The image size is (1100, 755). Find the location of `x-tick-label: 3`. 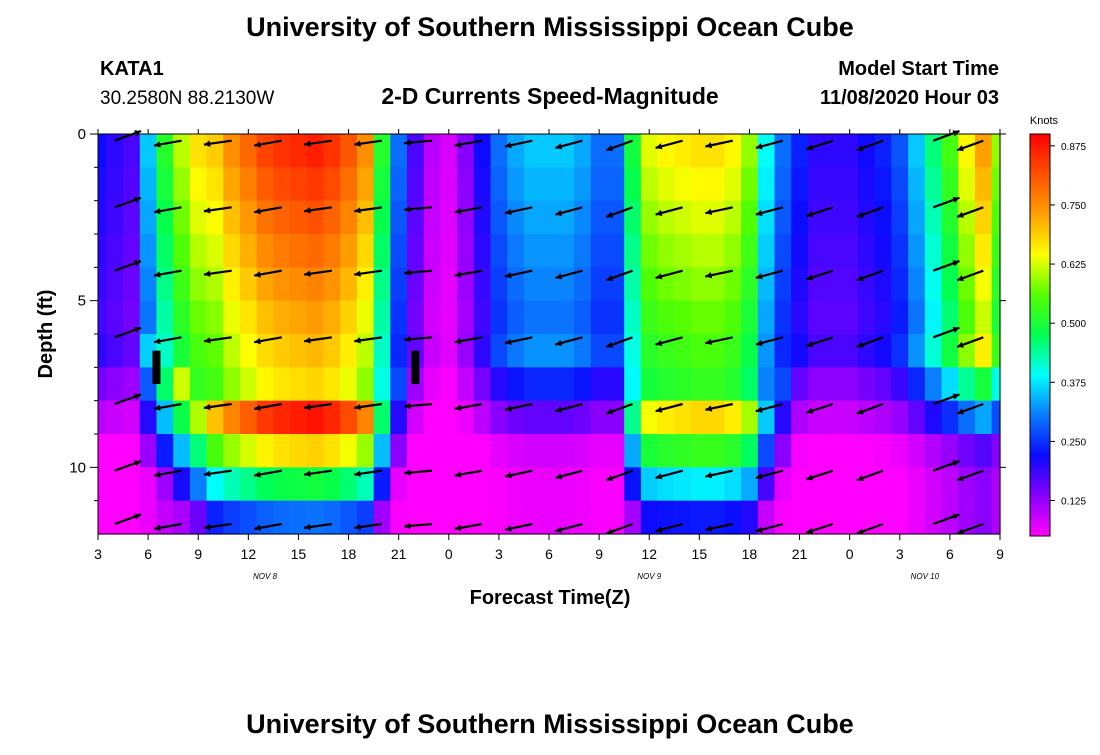

x-tick-label: 3 is located at coordinates (900, 554).